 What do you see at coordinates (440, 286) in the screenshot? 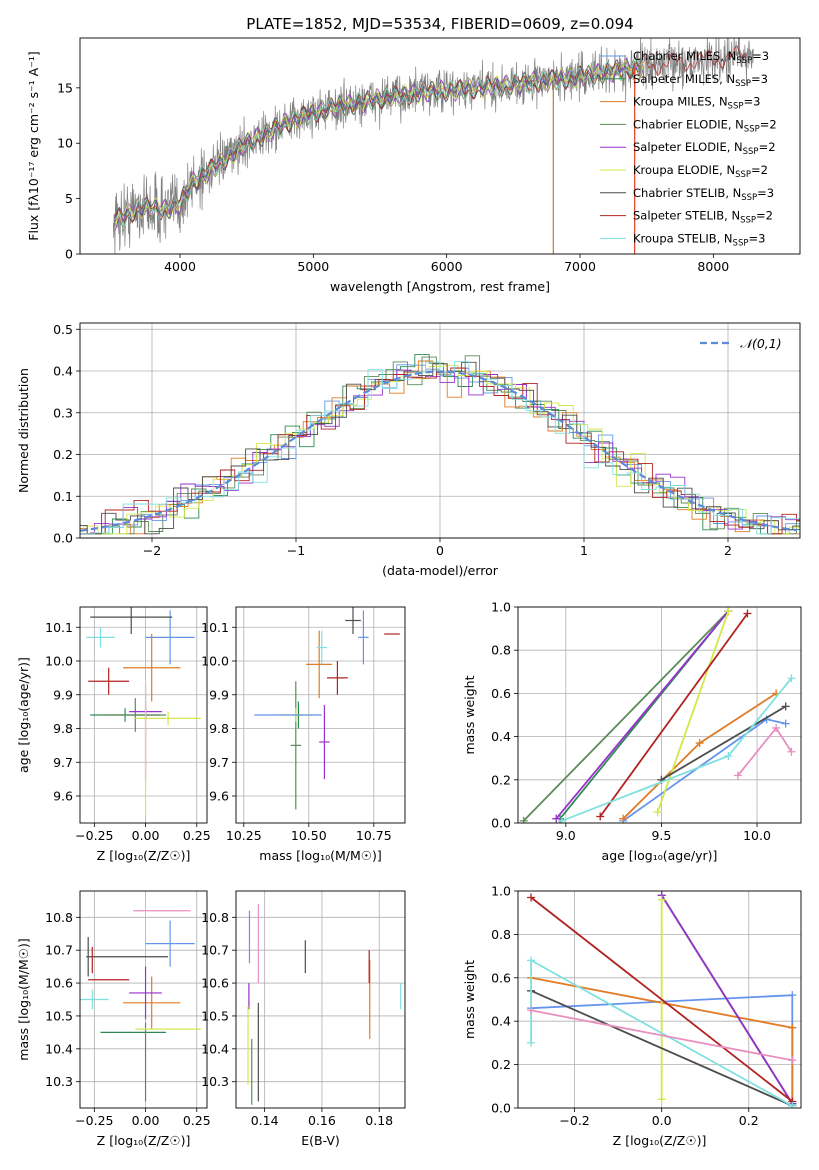
I see `x-axis-label: wavelength [Angstrom, rest frame]` at bounding box center [440, 286].